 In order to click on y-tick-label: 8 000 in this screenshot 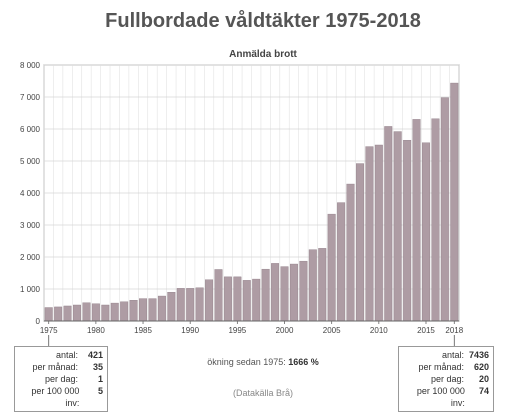, I will do `click(30, 65)`.